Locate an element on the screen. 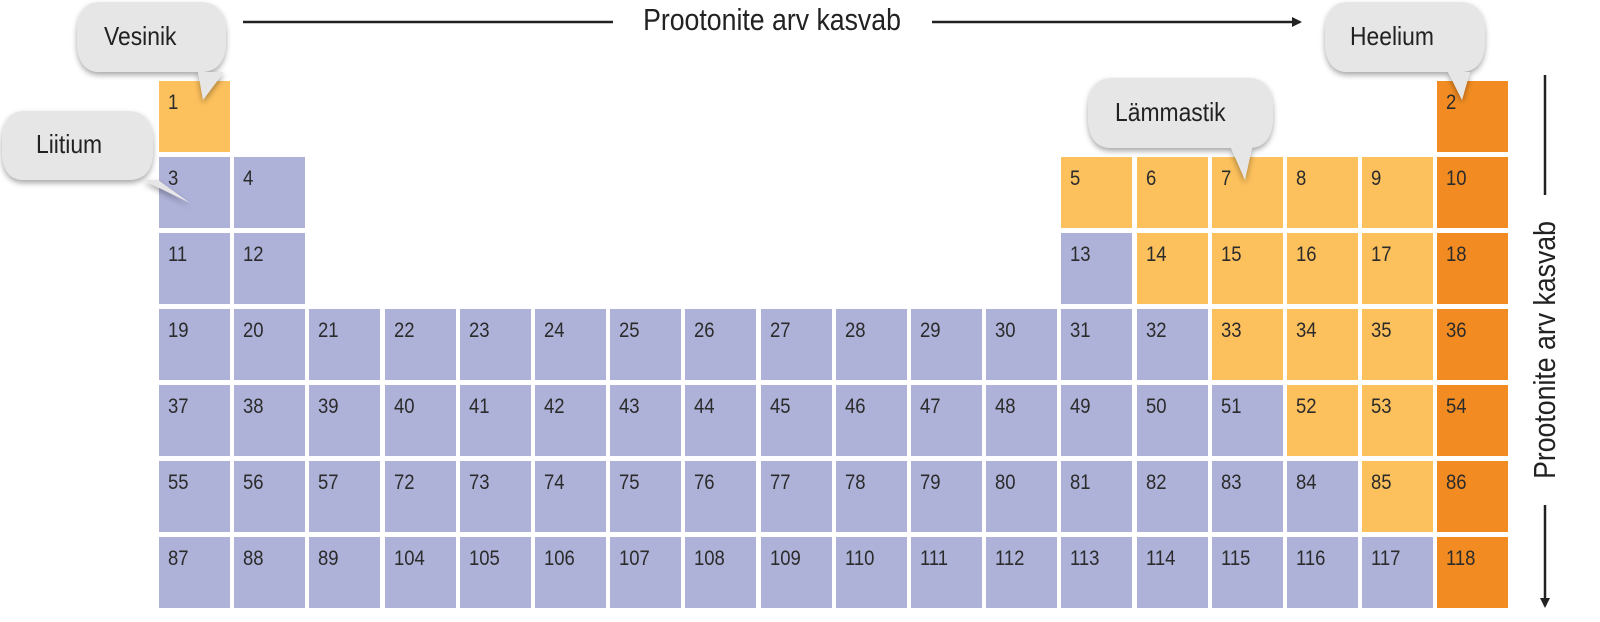 The width and height of the screenshot is (1600, 622). atomic-number: 113 is located at coordinates (1085, 558).